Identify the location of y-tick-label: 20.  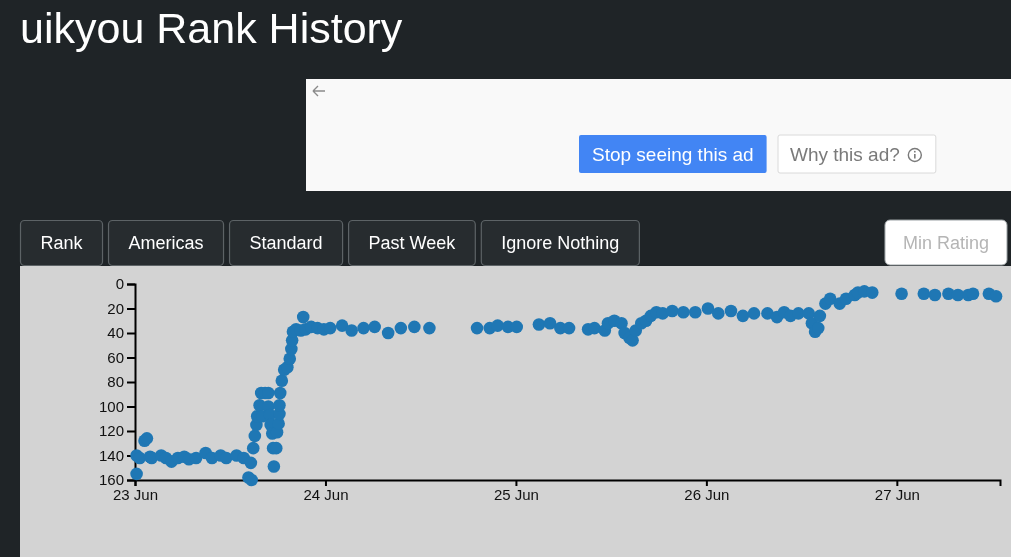
(115, 308).